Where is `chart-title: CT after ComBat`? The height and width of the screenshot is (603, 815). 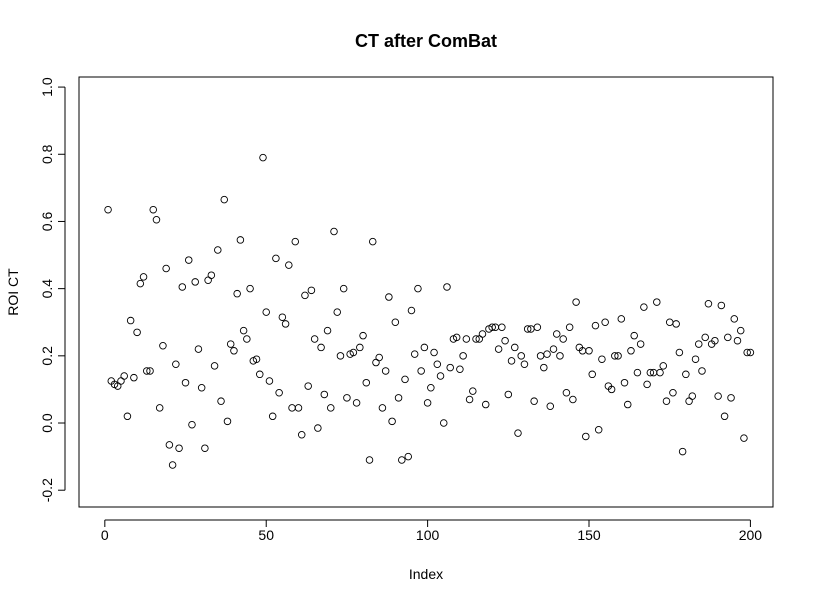 chart-title: CT after ComBat is located at coordinates (426, 41).